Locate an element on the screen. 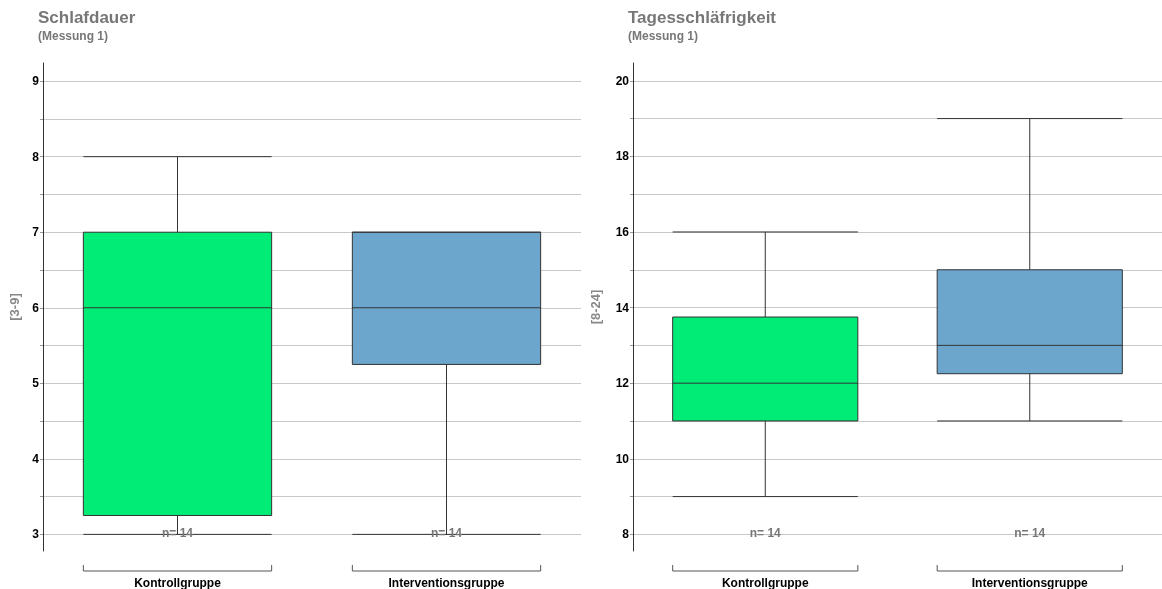 This screenshot has width=1162, height=589. y-tick-label: 9 is located at coordinates (36, 81).